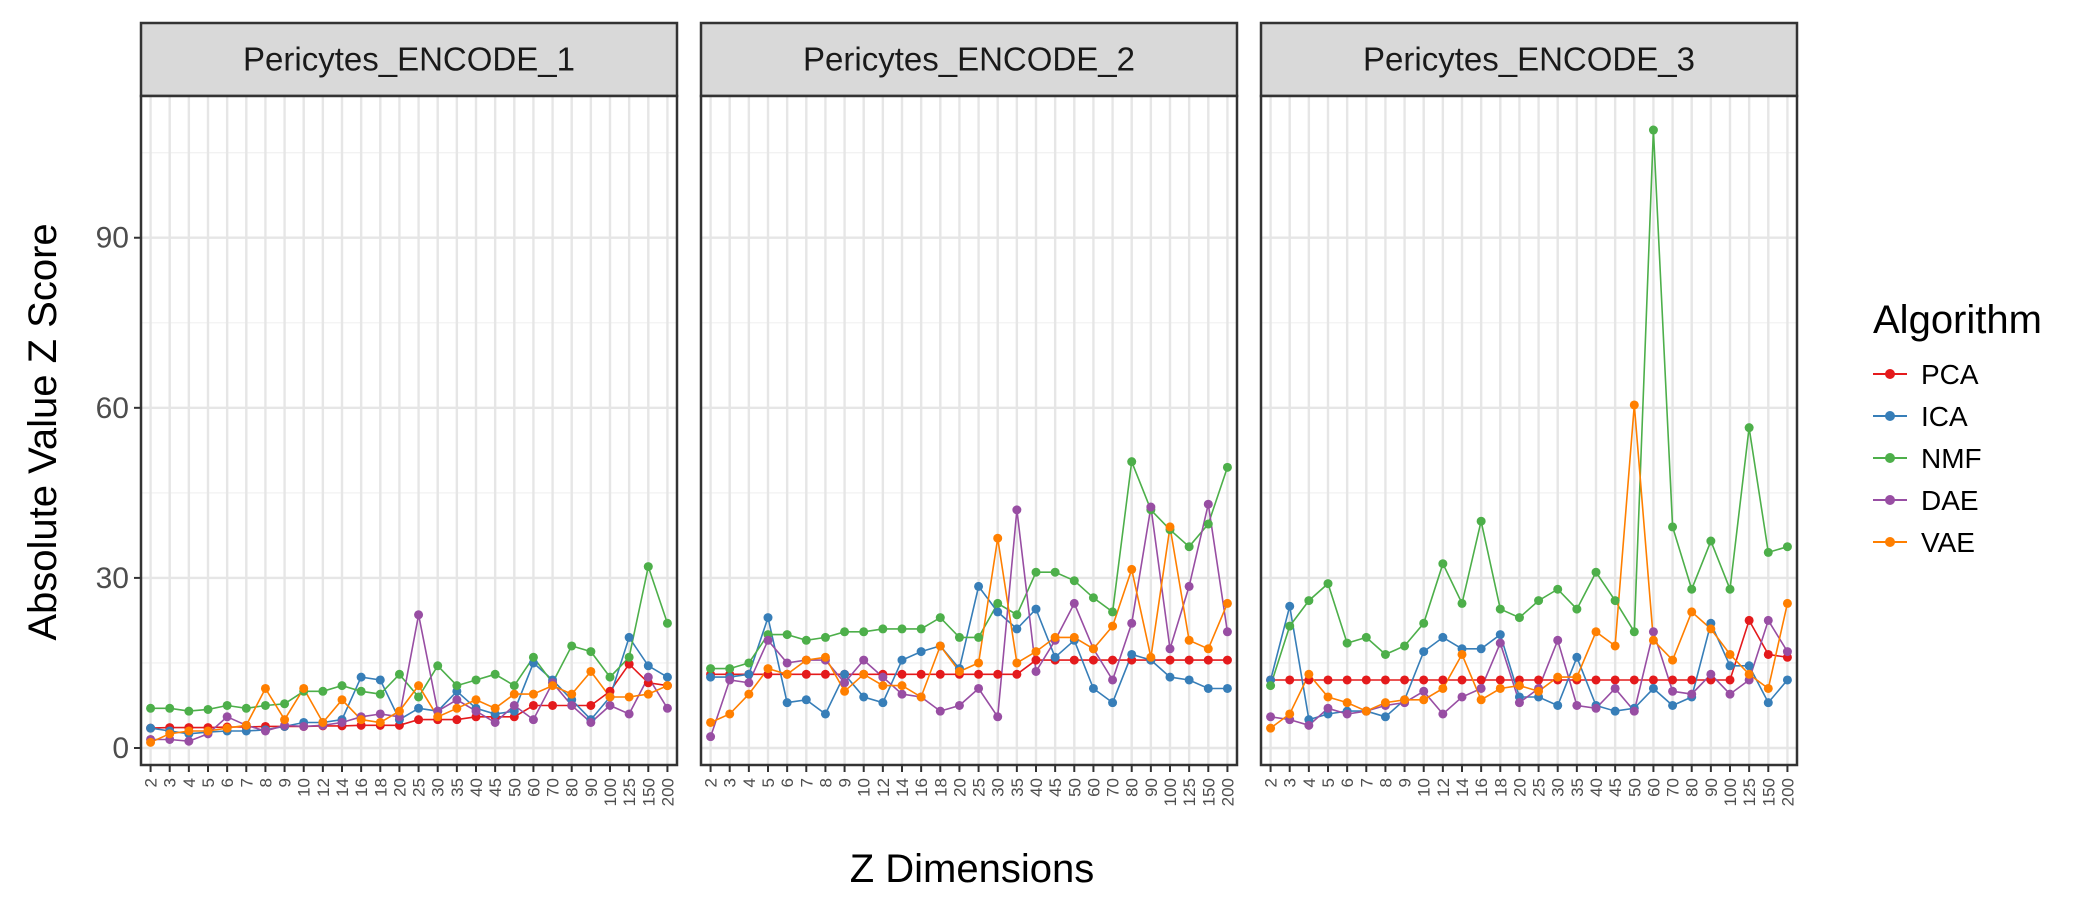 This screenshot has height=900, width=2100. What do you see at coordinates (361, 787) in the screenshot?
I see `x-tick-label: 16` at bounding box center [361, 787].